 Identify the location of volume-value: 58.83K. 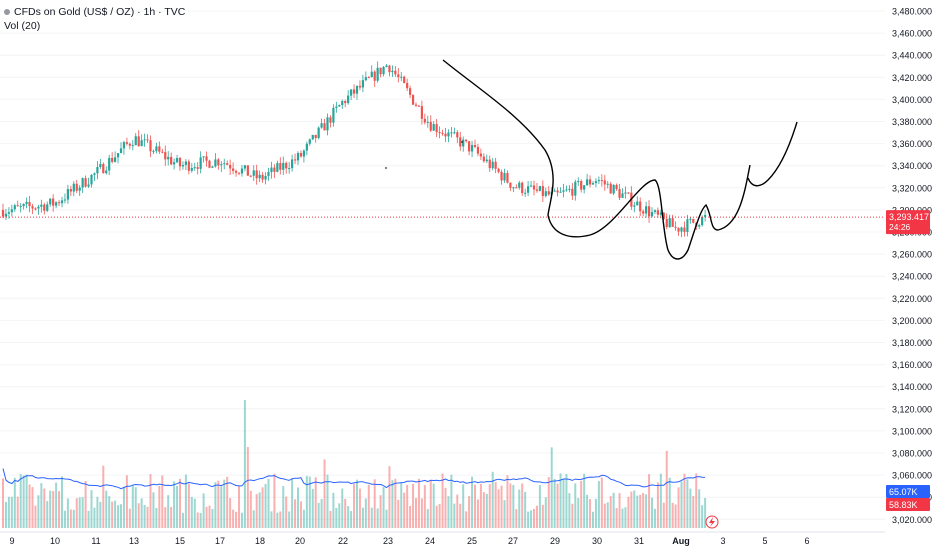
(903, 505).